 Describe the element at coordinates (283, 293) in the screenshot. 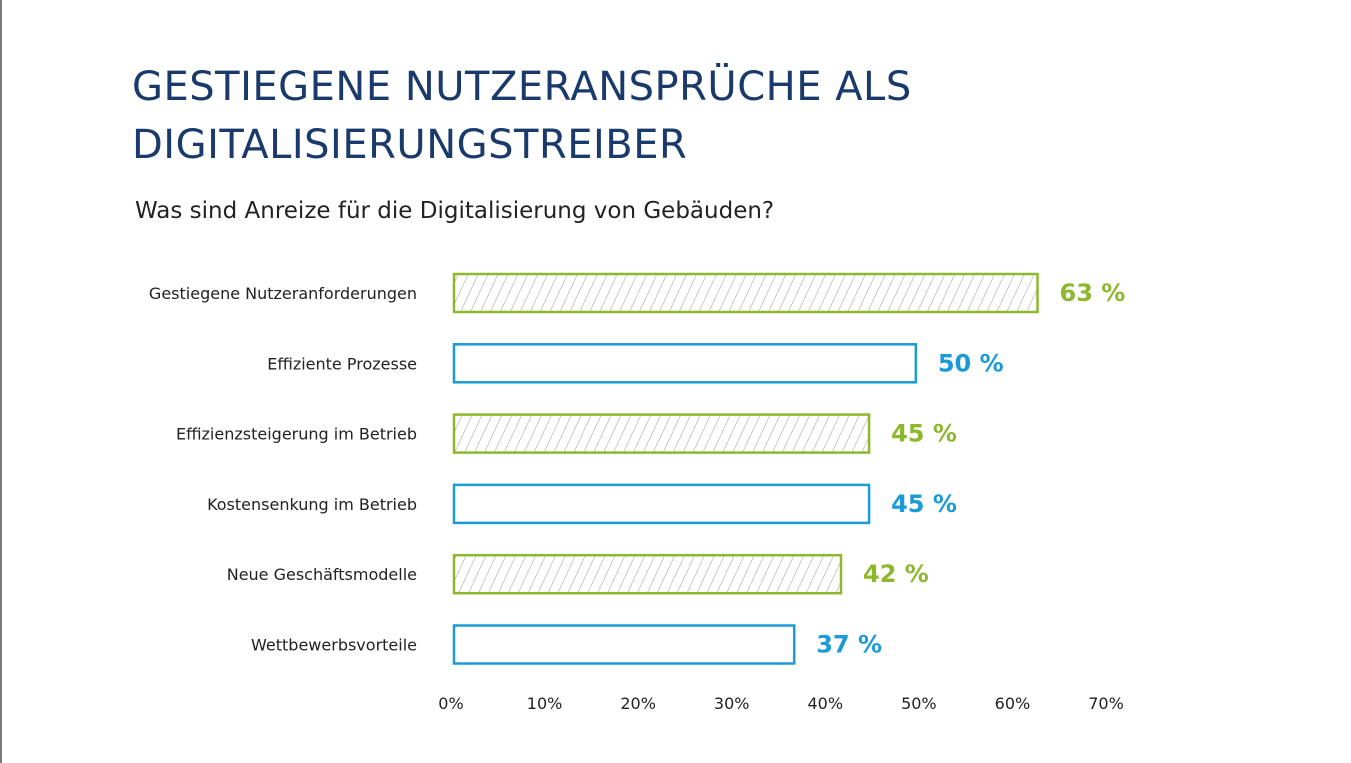

I see `category-label: Gestiegene Nutzeranforderungen` at that location.